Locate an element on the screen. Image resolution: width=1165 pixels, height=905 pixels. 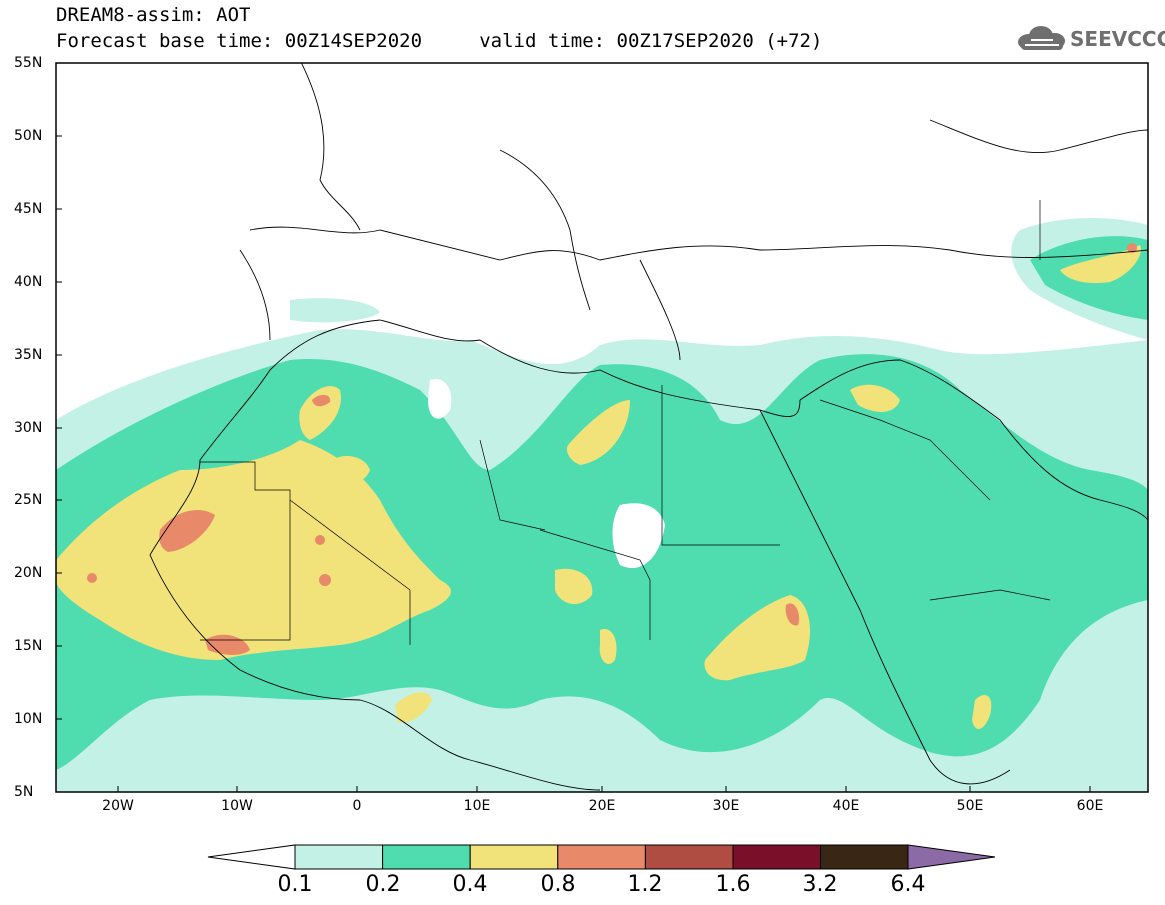
cloud-icon is located at coordinates (1041, 38).